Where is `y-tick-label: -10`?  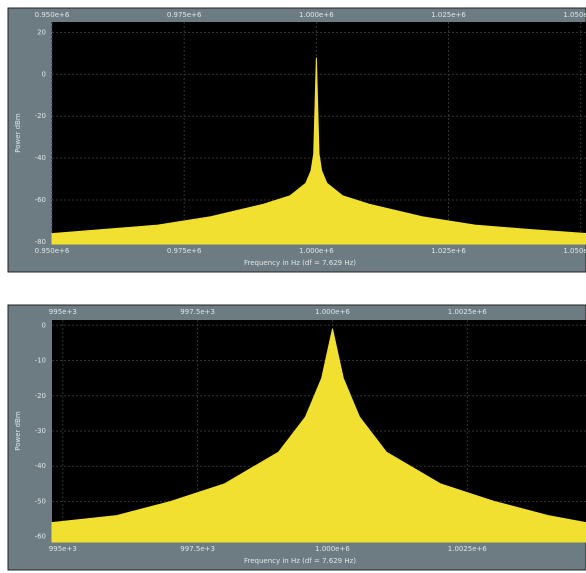
y-tick-label: -10 is located at coordinates (40, 361).